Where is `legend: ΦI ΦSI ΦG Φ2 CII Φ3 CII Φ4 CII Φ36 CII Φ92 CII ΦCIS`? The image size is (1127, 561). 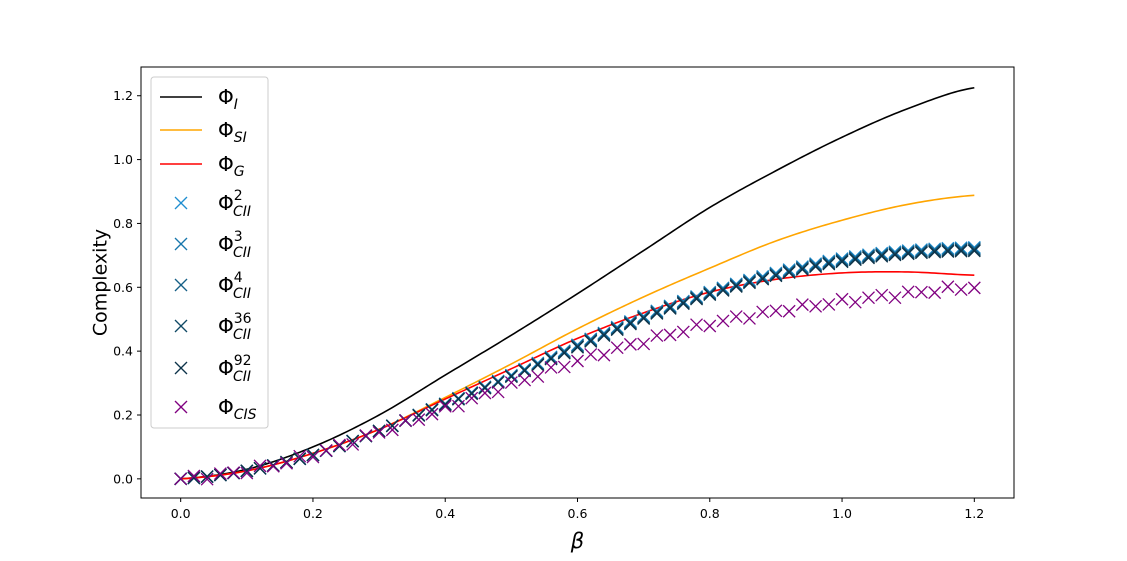 legend: ΦI ΦSI ΦG Φ2 CII Φ3 CII Φ4 CII Φ36 CII Φ92 CII ΦCIS is located at coordinates (209, 252).